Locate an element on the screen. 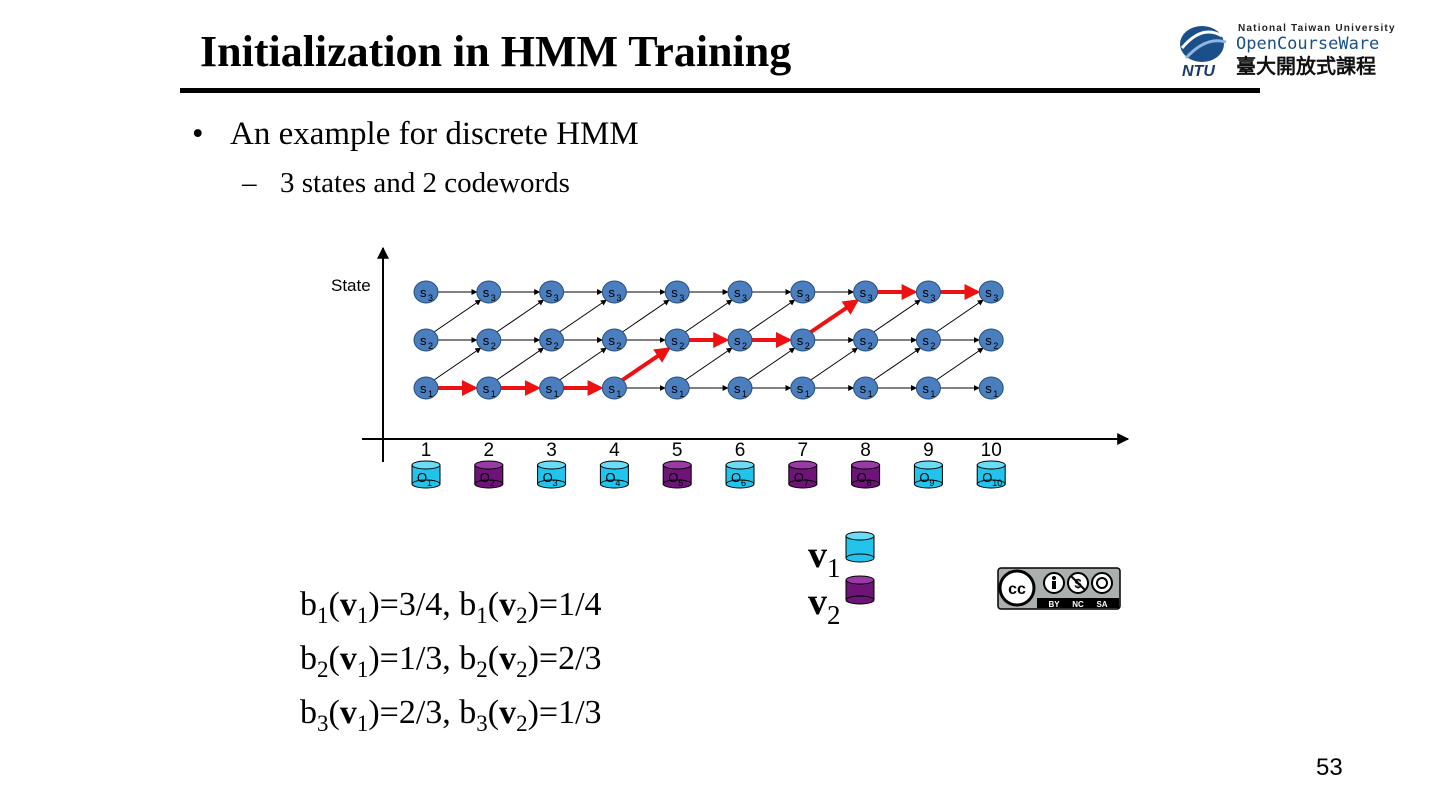 Image resolution: width=1440 pixels, height=810 pixels. svg-text: cc is located at coordinates (1017, 589).